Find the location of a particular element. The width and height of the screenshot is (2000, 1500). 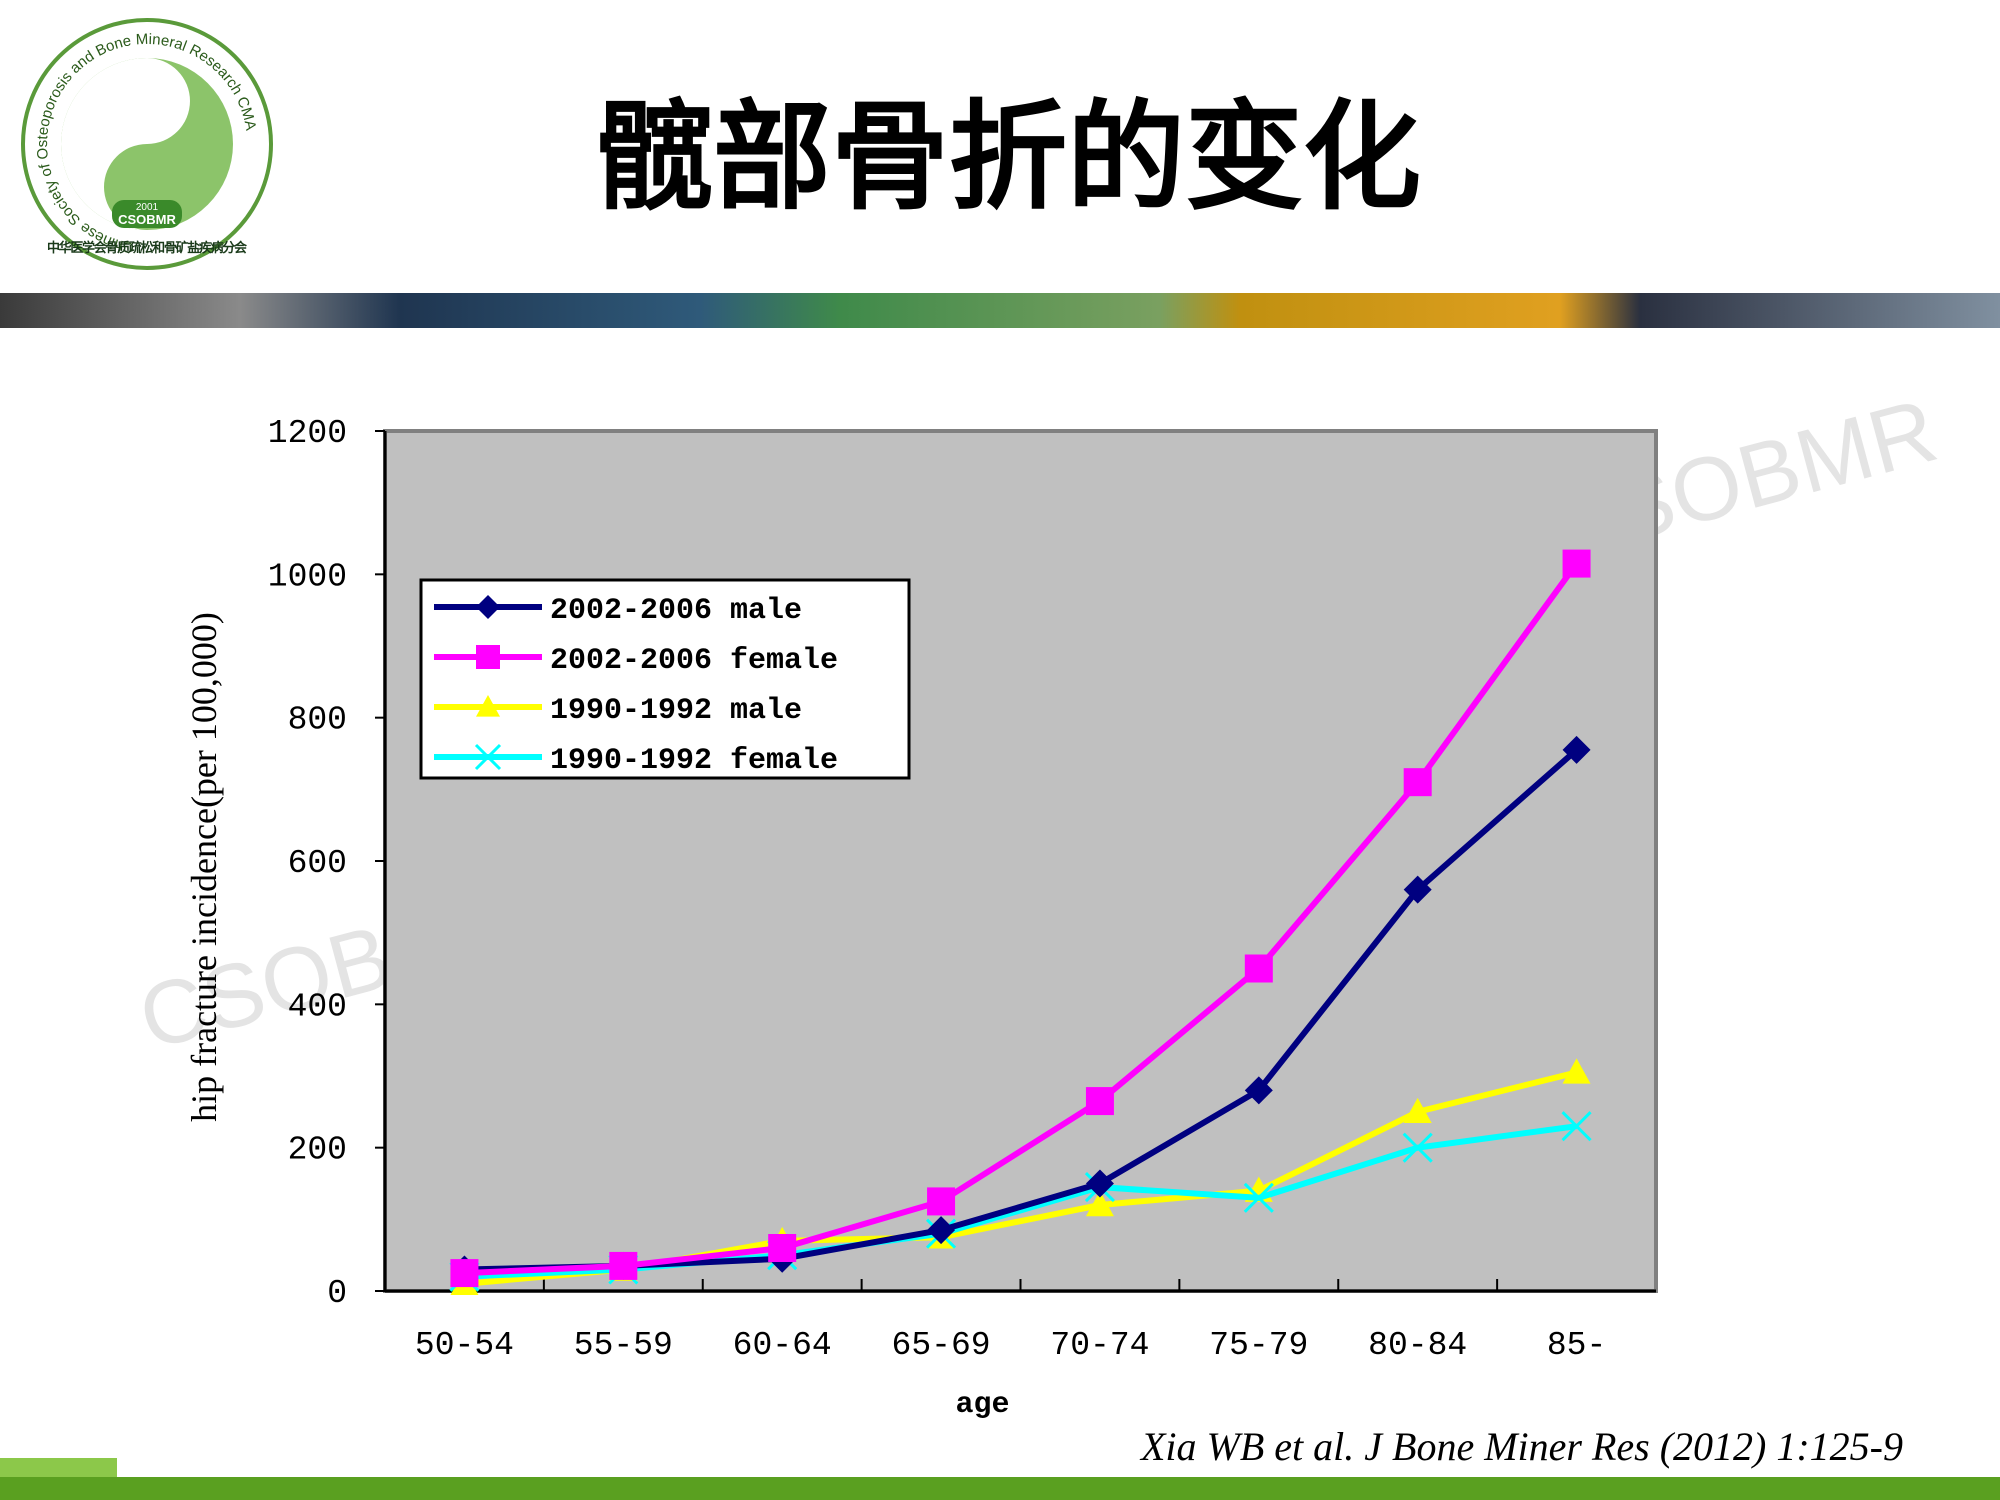

y-tick-label: 0 is located at coordinates (337, 1293).